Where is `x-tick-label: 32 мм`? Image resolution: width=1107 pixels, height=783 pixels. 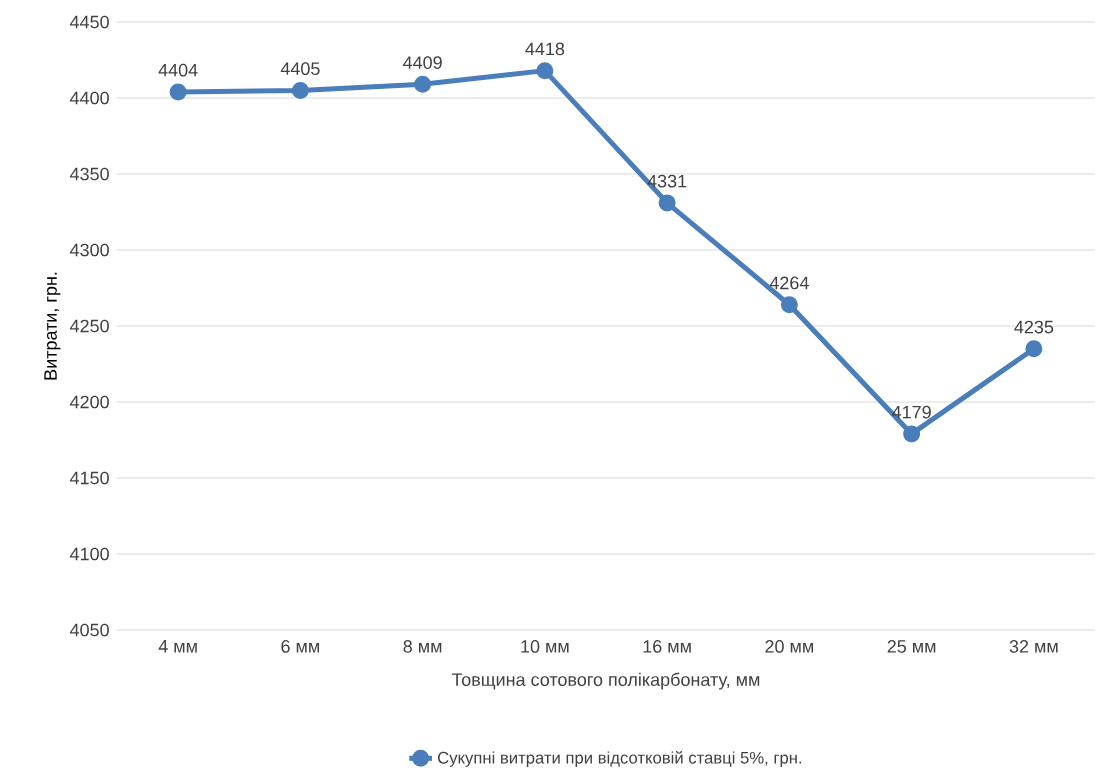
x-tick-label: 32 мм is located at coordinates (1033, 646).